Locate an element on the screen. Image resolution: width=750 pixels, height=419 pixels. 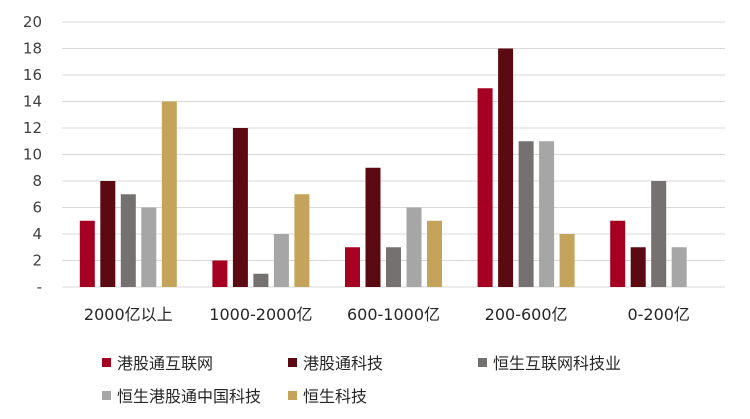
x-category-label: 2000亿以上 is located at coordinates (128, 314).